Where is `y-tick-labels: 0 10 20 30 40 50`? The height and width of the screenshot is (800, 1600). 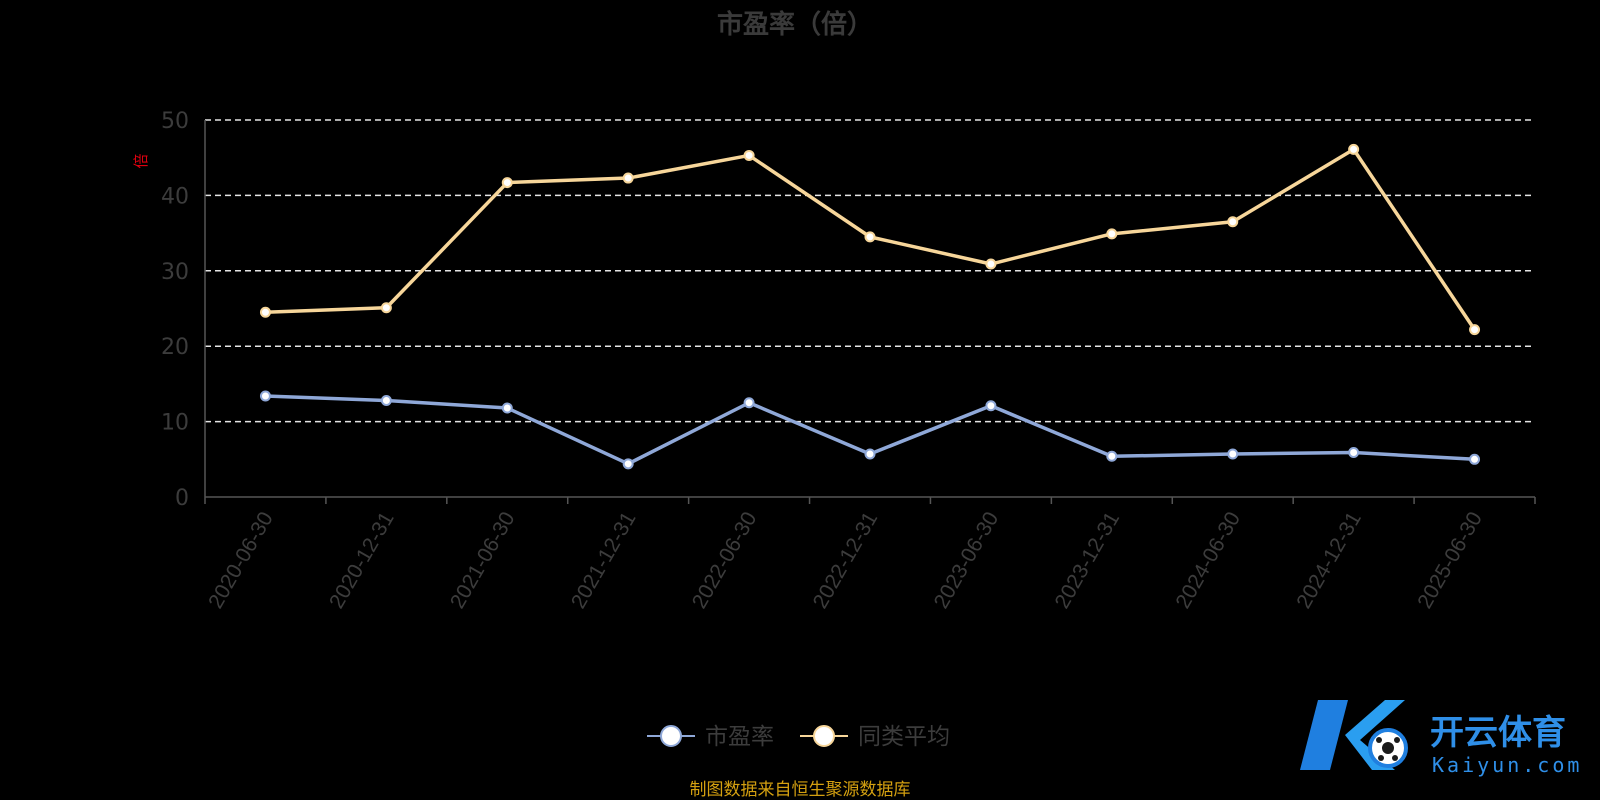
y-tick-labels: 0 10 20 30 40 50 is located at coordinates (175, 310).